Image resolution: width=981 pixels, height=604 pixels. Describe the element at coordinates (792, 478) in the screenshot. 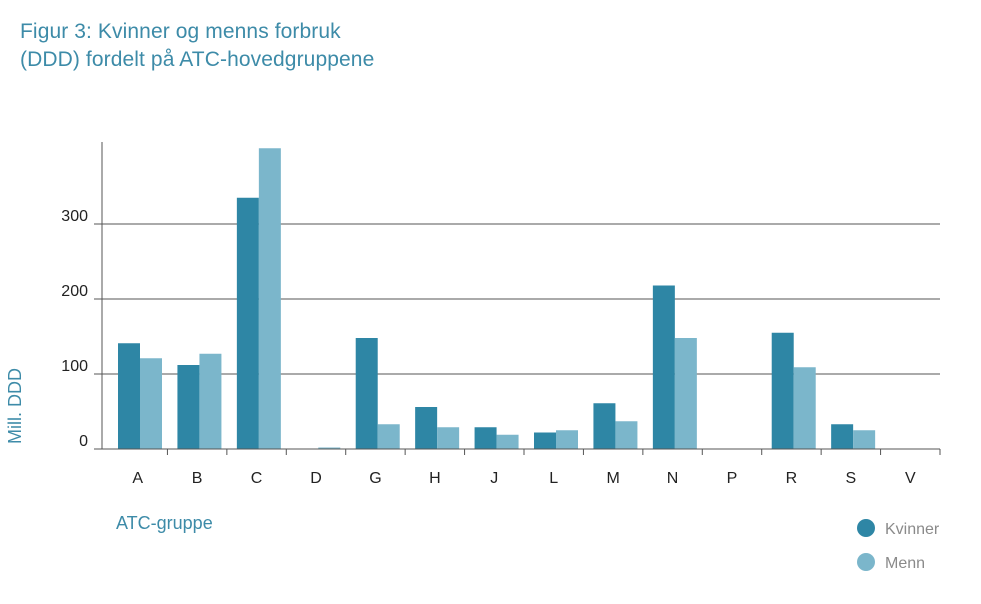

I see `x-tick-label-R: R` at that location.